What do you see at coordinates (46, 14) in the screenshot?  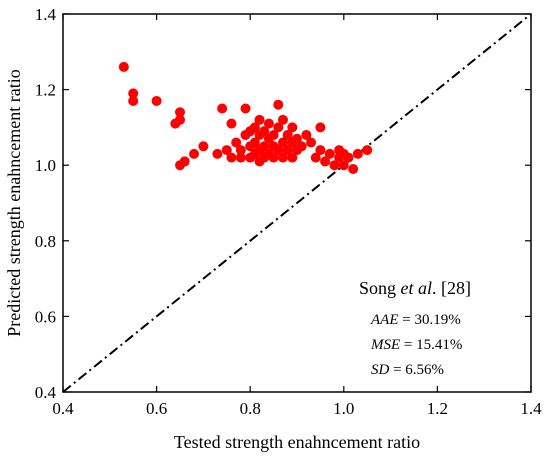 I see `y-tick-label: 1.4` at bounding box center [46, 14].